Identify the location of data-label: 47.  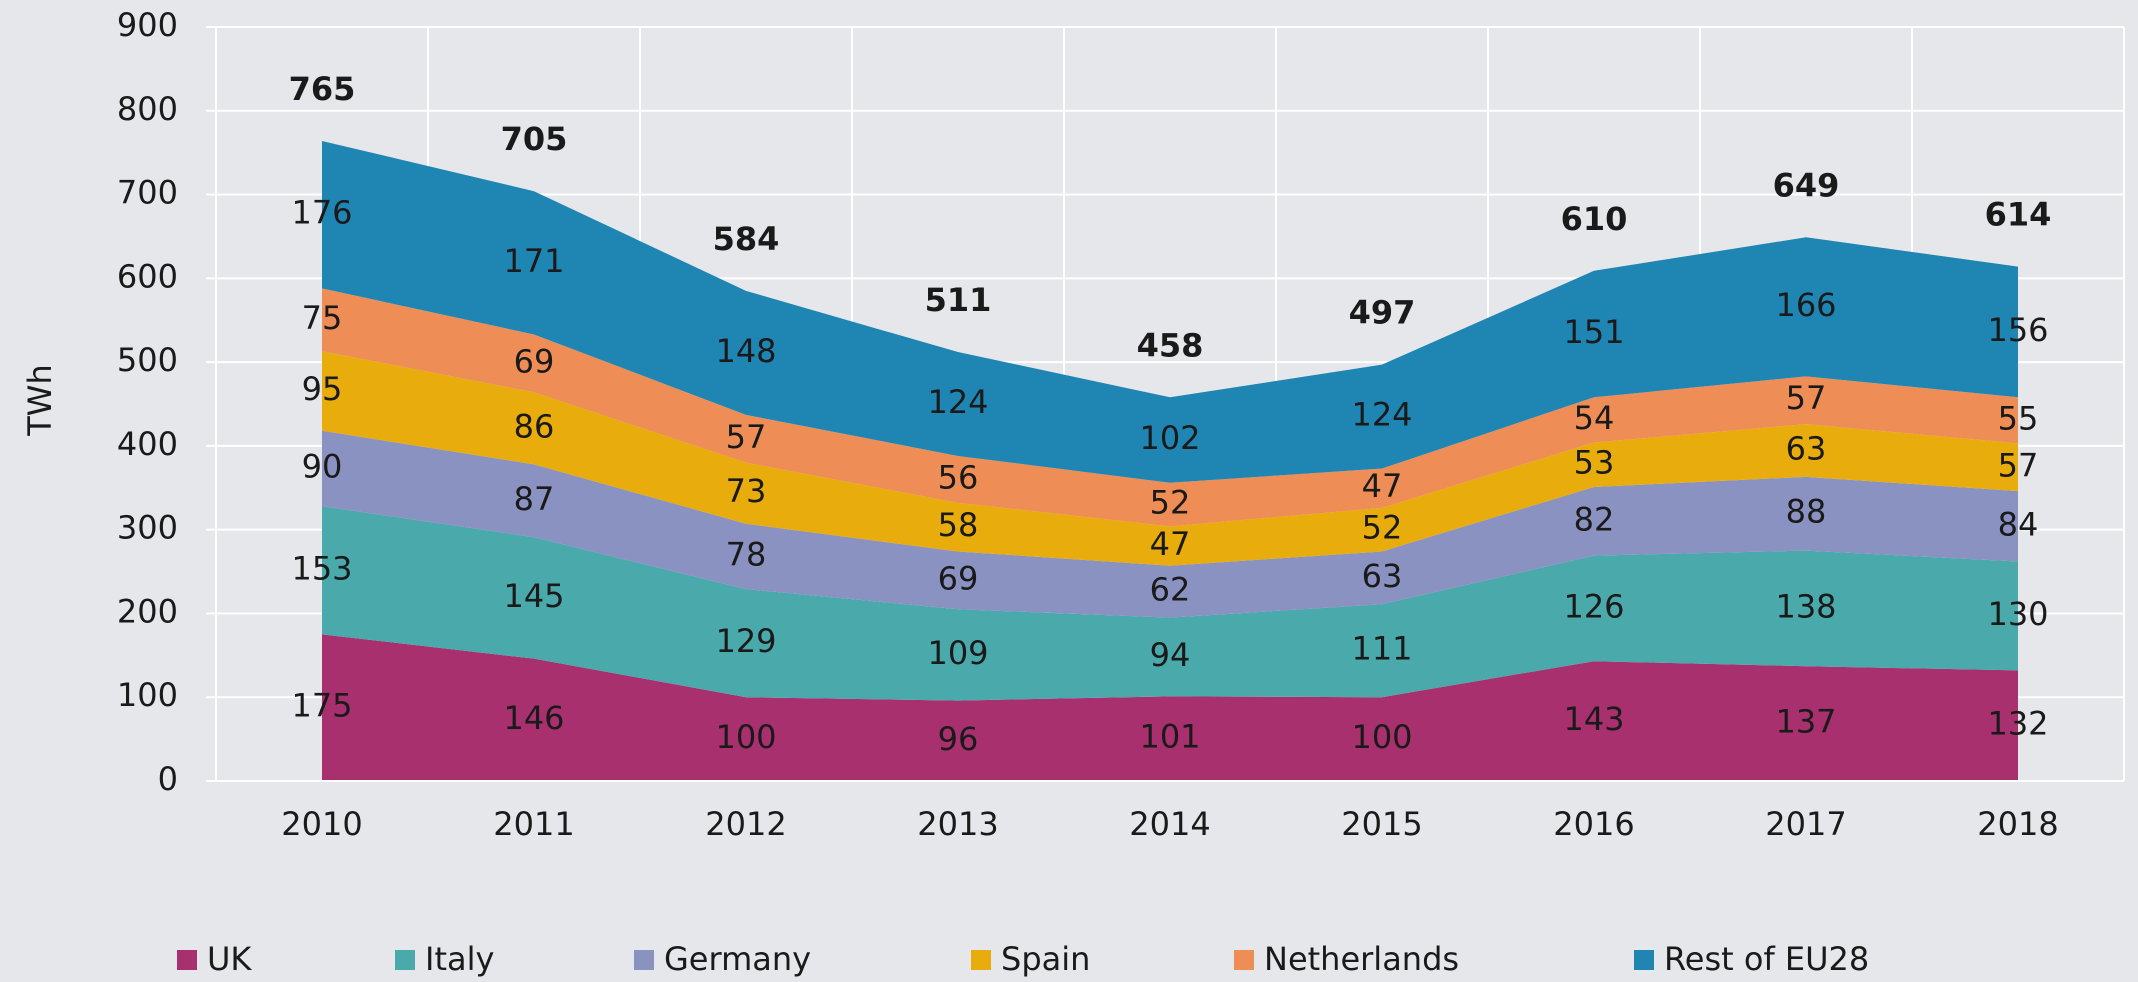
(1170, 544).